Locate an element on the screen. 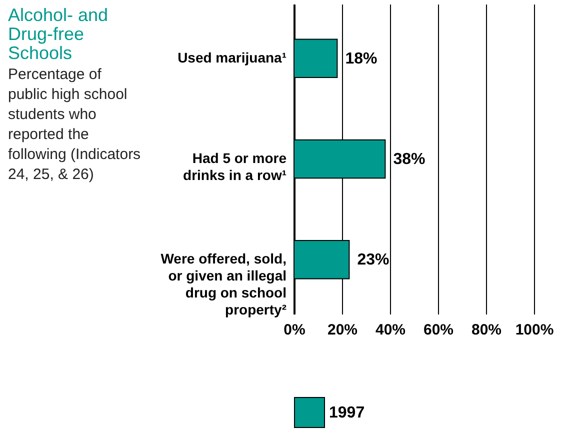 This screenshot has height=446, width=586. y-tick-label: Had 5 or more drinks in a row¹ is located at coordinates (235, 166).